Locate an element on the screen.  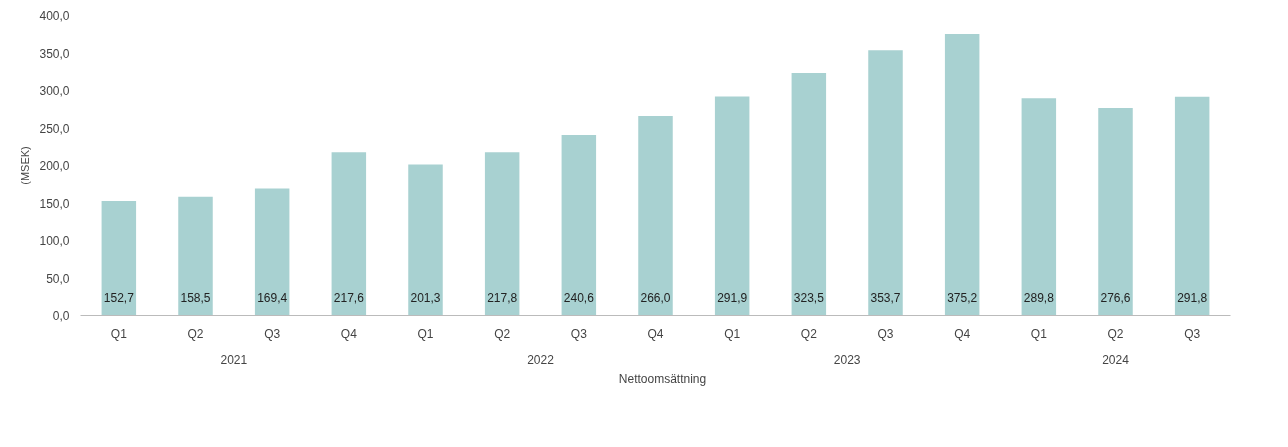
data-label: 291,8 is located at coordinates (1192, 298).